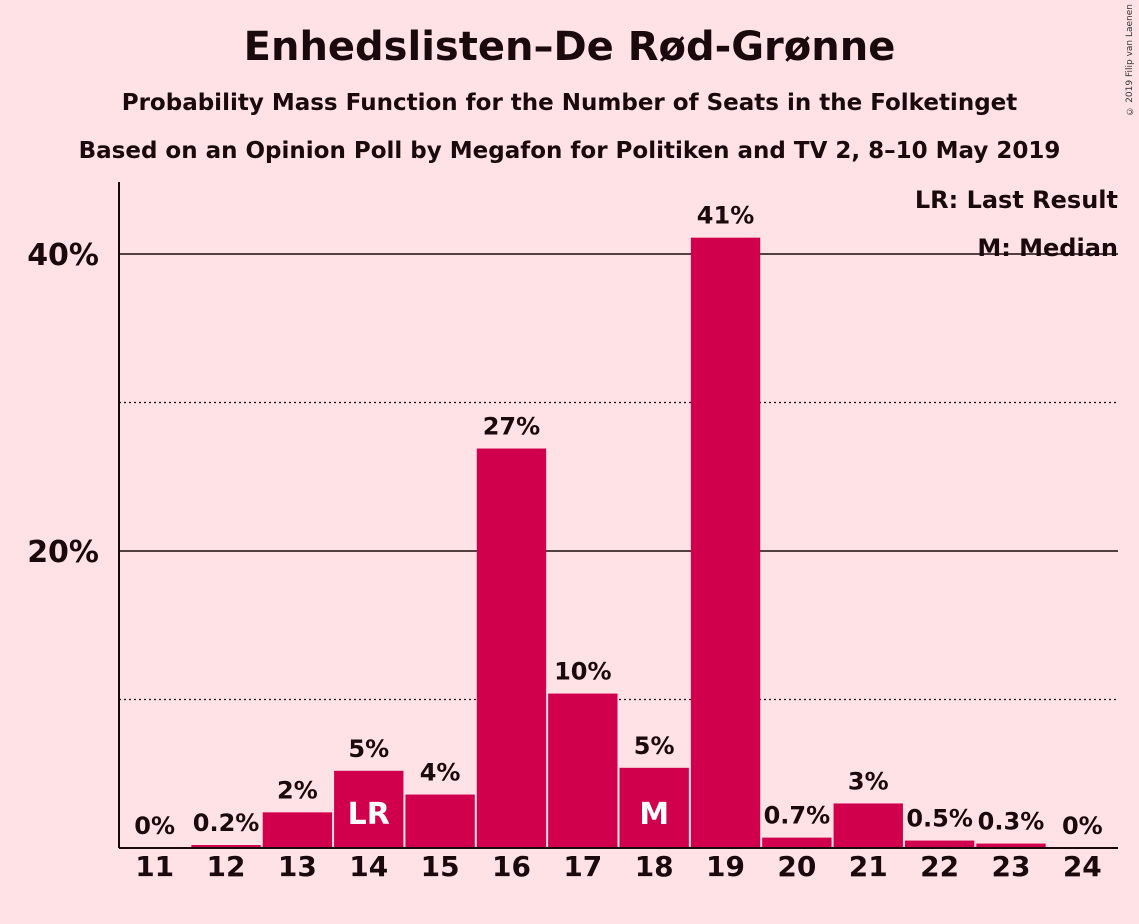 The height and width of the screenshot is (924, 1139). I want to click on x-tick-label: 16, so click(511, 866).